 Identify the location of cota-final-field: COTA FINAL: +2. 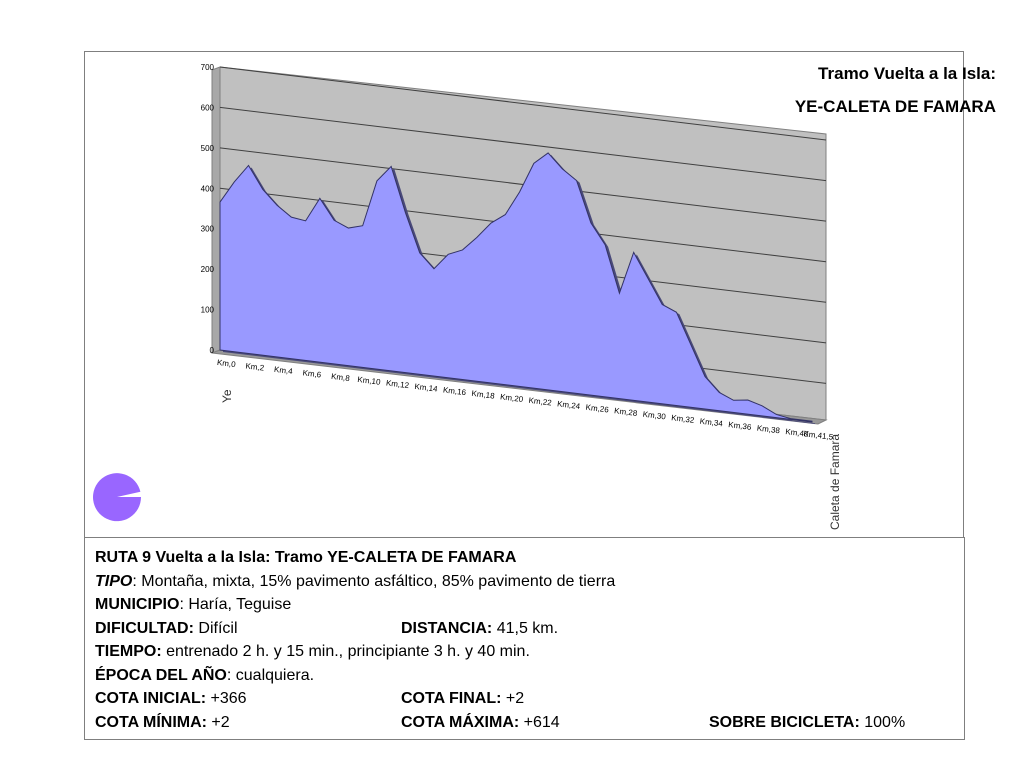
(463, 698).